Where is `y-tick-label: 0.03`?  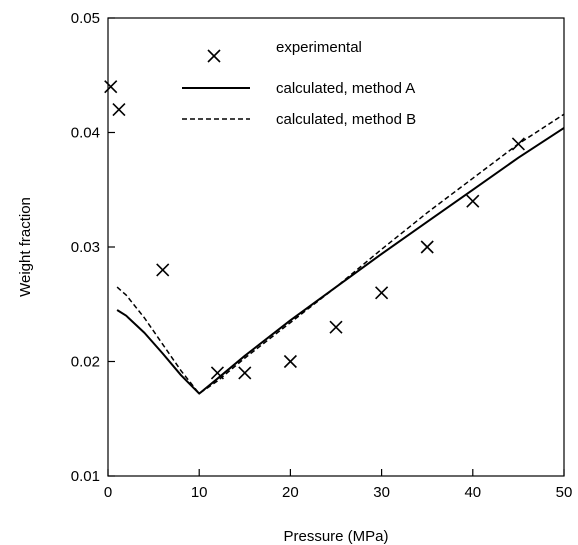 y-tick-label: 0.03 is located at coordinates (85, 247).